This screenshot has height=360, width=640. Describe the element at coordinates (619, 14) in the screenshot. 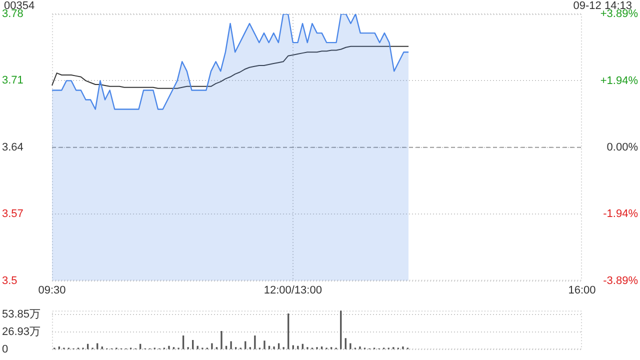

I see `y2-tick-label: +3.89%` at that location.